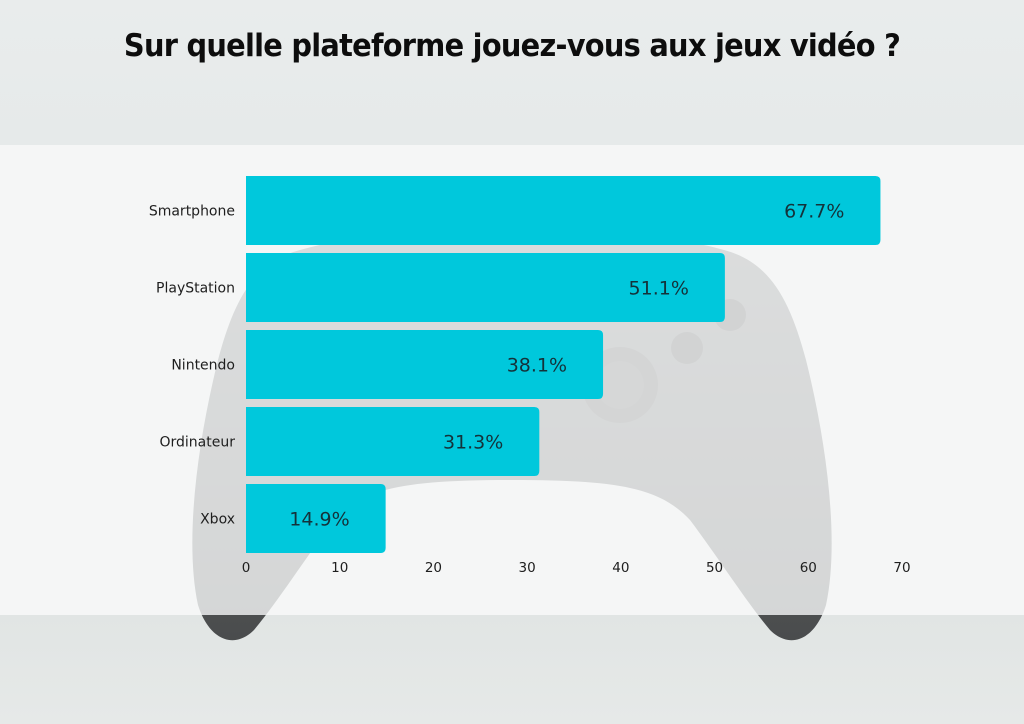 The width and height of the screenshot is (1024, 724). I want to click on category-label: Xbox, so click(217, 520).